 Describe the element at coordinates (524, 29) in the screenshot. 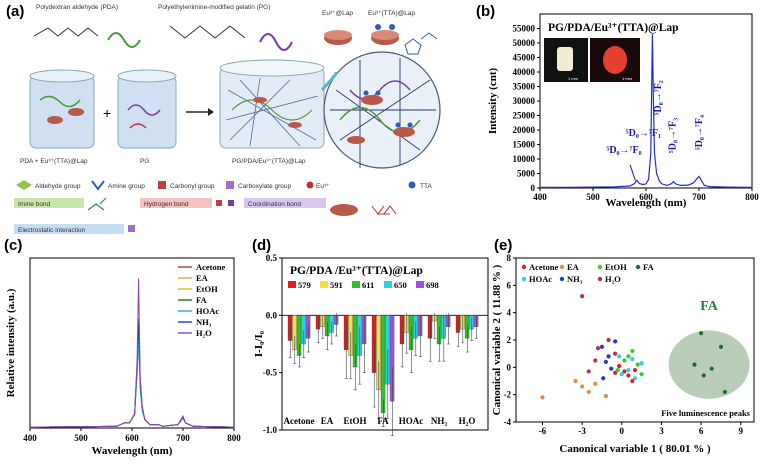

I see `y-tick-label: 55000` at that location.